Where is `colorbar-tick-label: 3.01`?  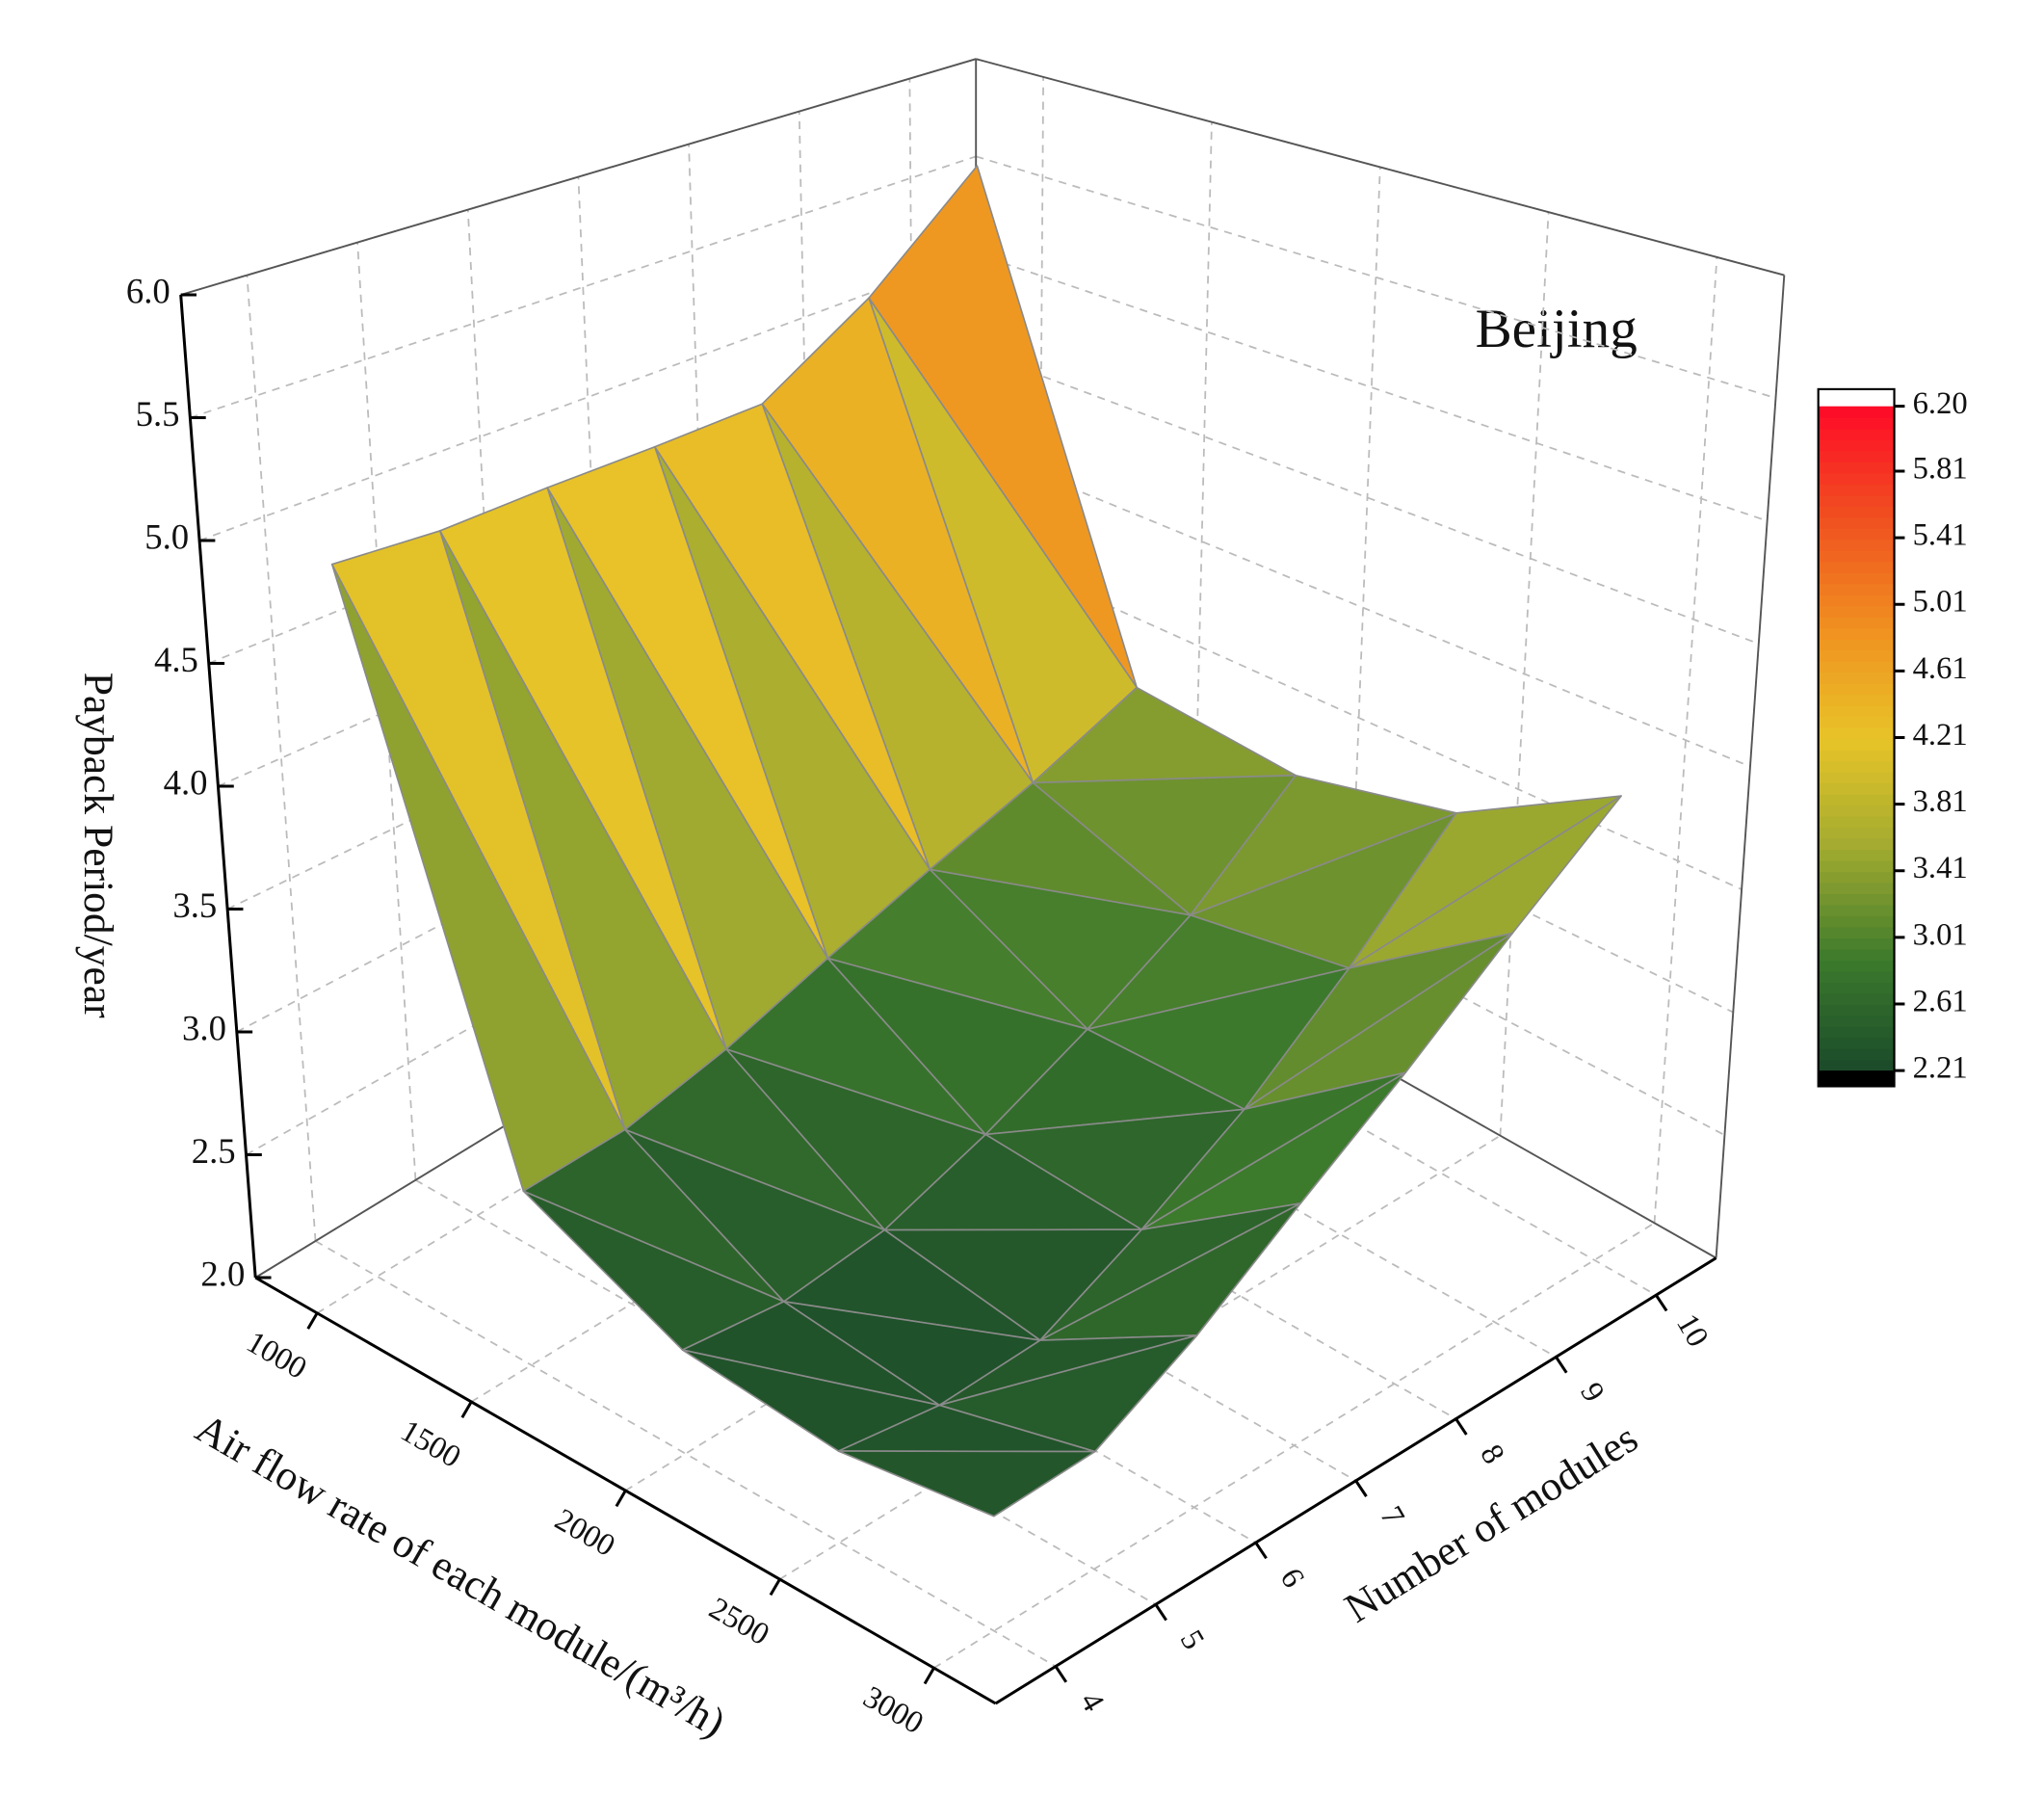
colorbar-tick-label: 3.01 is located at coordinates (1940, 934).